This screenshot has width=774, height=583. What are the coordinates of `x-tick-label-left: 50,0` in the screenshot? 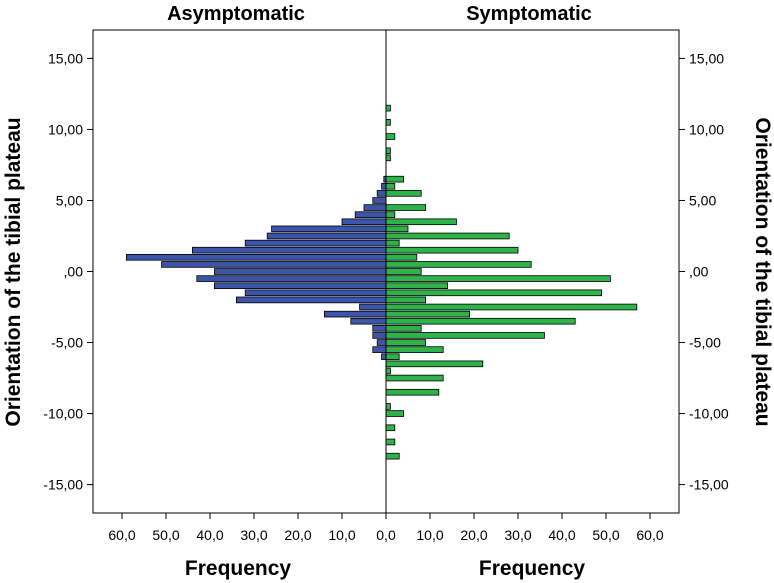 It's located at (165, 535).